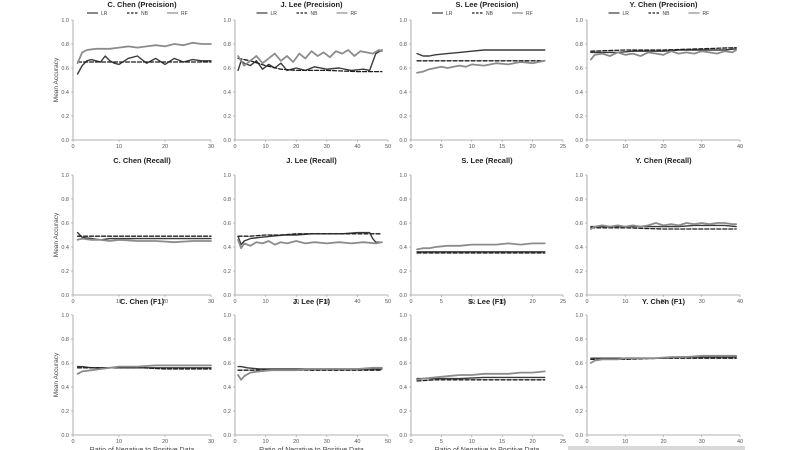 Image resolution: width=800 pixels, height=450 pixels. I want to click on panel-title: S. Lee (Precision), so click(487, 4).